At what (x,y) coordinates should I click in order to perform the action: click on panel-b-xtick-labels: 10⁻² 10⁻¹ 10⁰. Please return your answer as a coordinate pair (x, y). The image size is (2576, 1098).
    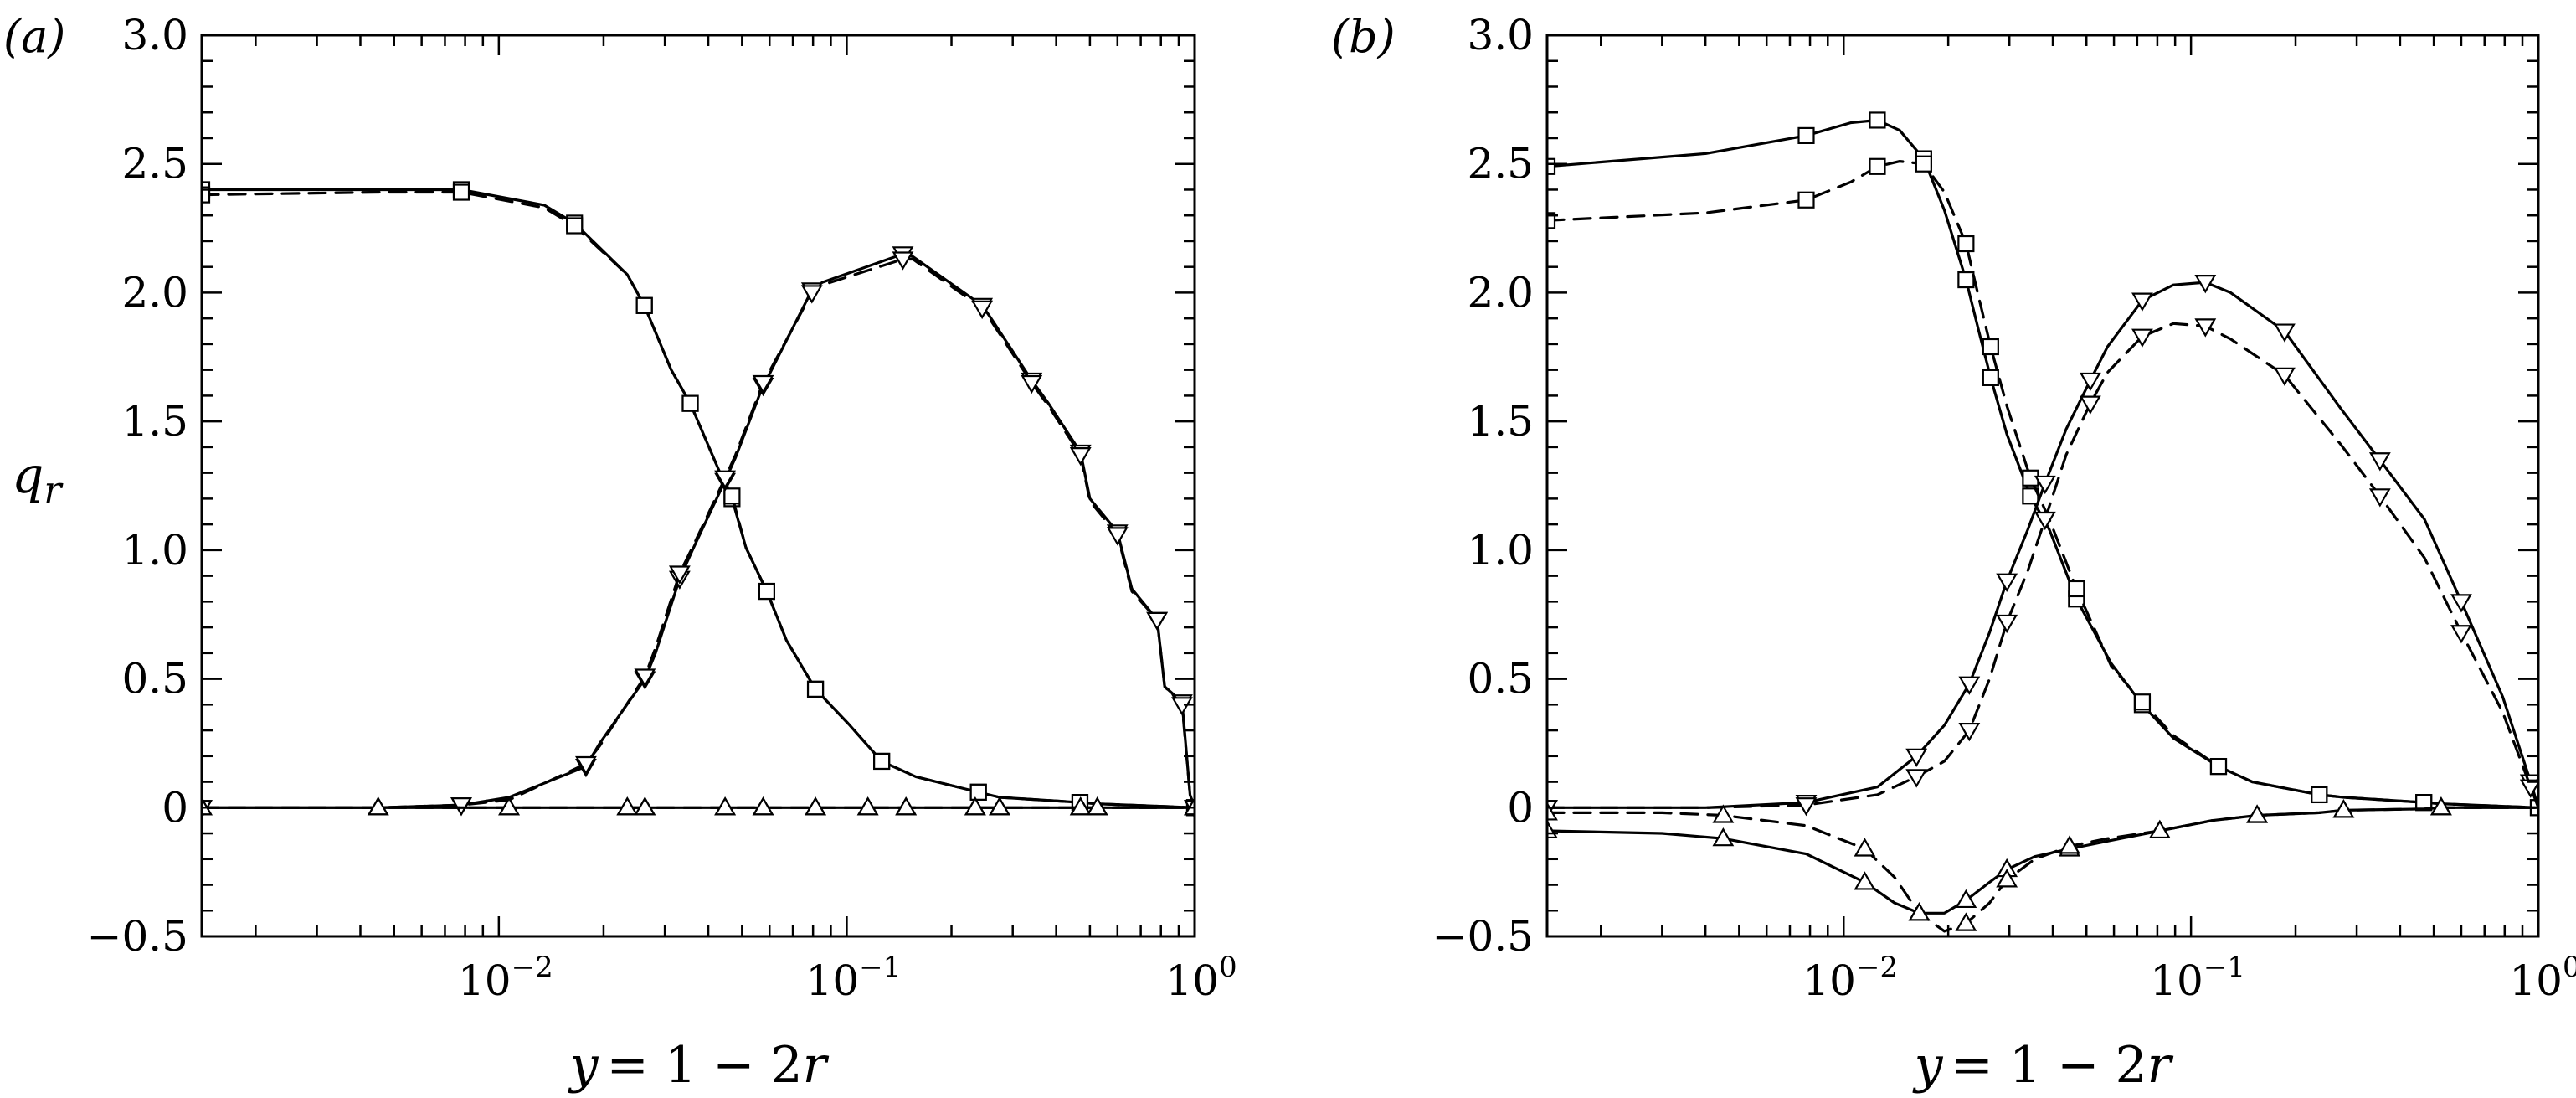
    Looking at the image, I should click on (2189, 978).